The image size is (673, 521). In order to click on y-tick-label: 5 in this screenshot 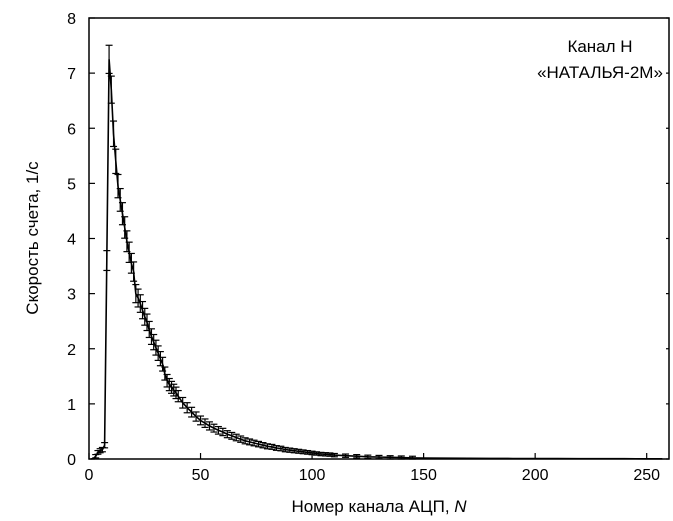, I will do `click(71, 184)`.